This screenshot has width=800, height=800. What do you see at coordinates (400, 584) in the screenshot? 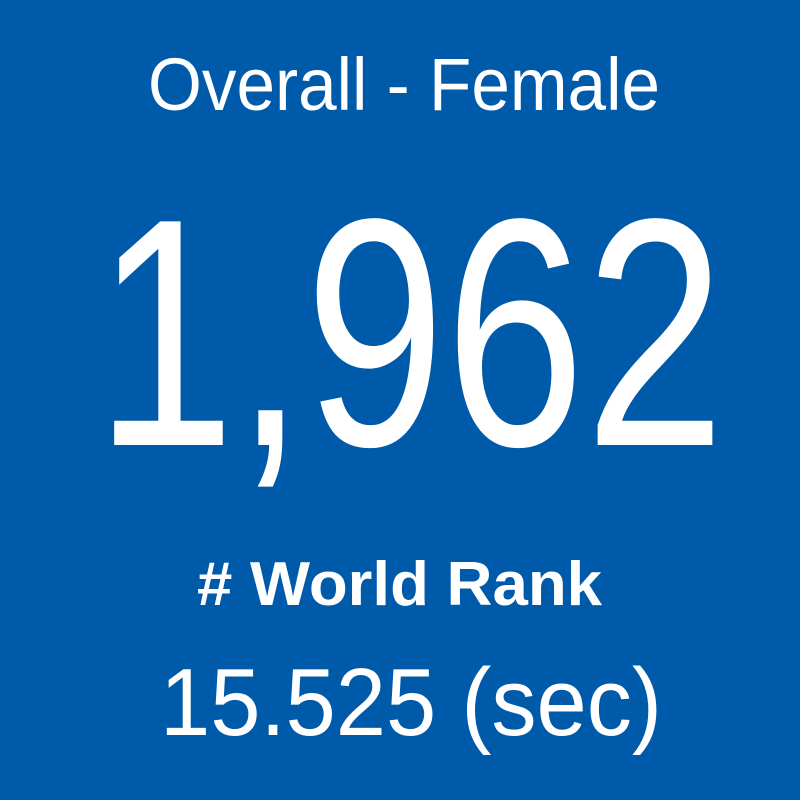
I see `tile-label: # World Rank` at bounding box center [400, 584].